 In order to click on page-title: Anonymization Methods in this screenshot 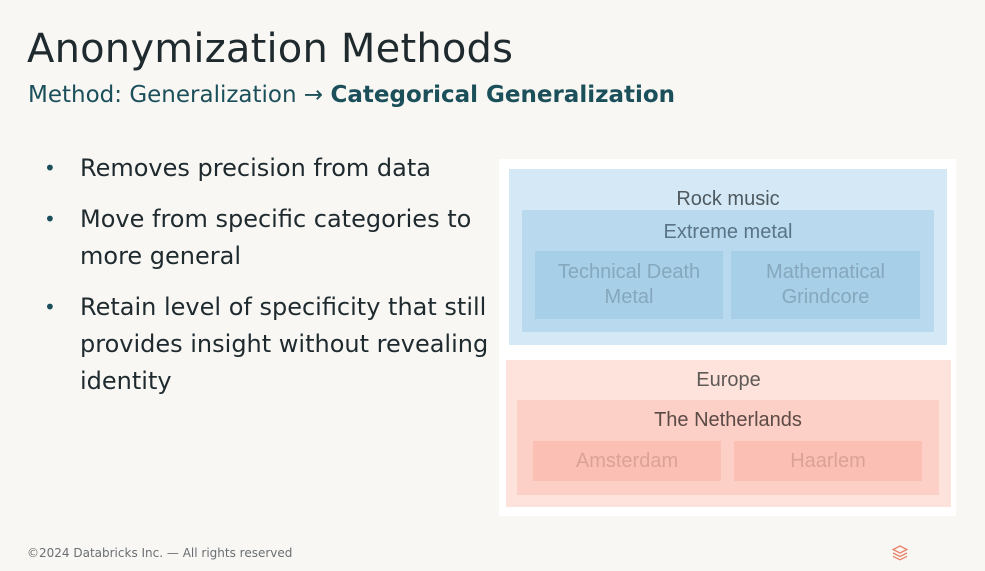, I will do `click(270, 49)`.